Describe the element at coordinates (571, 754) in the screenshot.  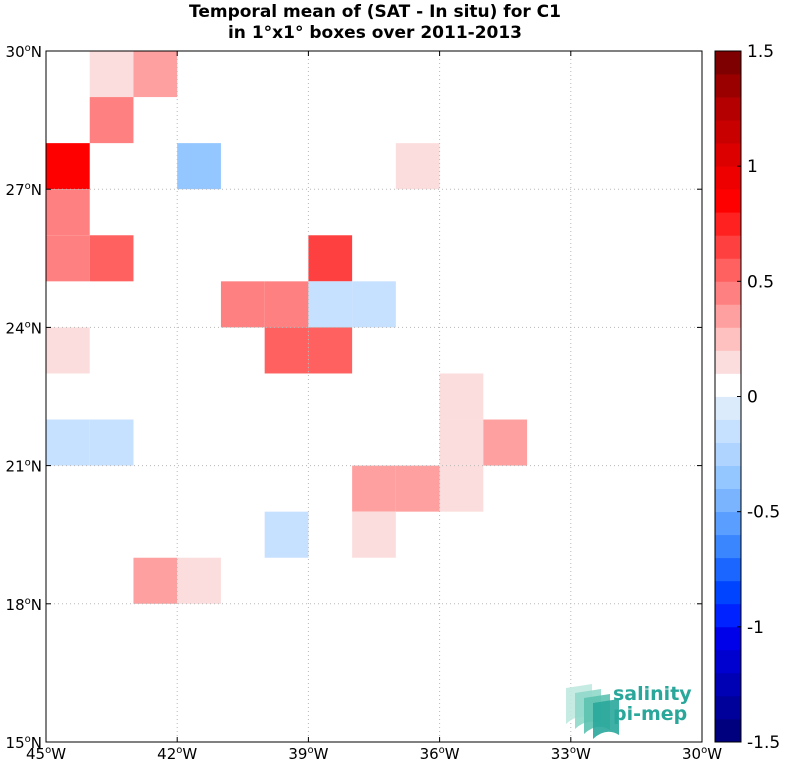
I see `longitude-tick-label: 33oW` at that location.